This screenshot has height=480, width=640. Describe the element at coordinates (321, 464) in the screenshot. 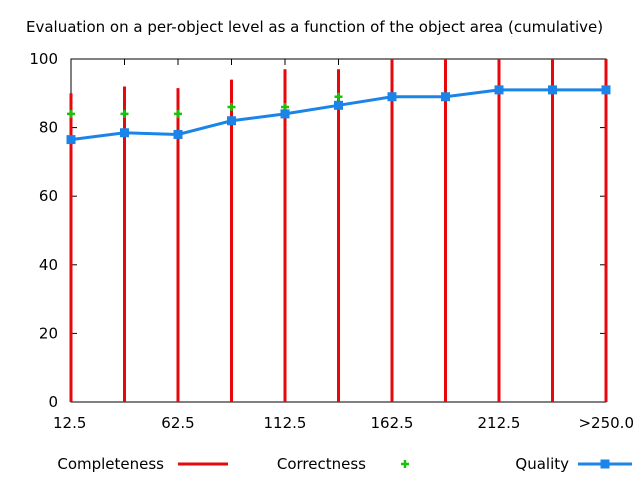

I see `legend-label: Correctness` at that location.